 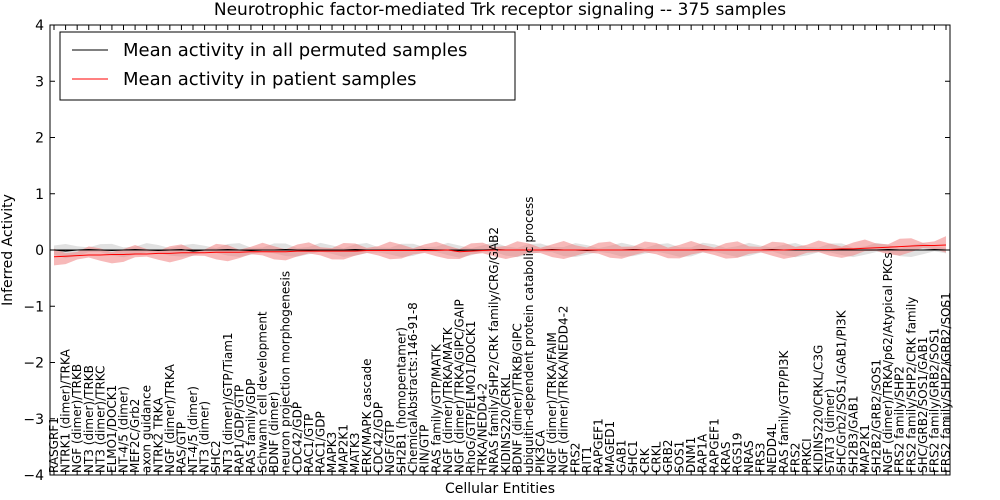 I want to click on y-tick-label: −3, so click(x=33, y=420).